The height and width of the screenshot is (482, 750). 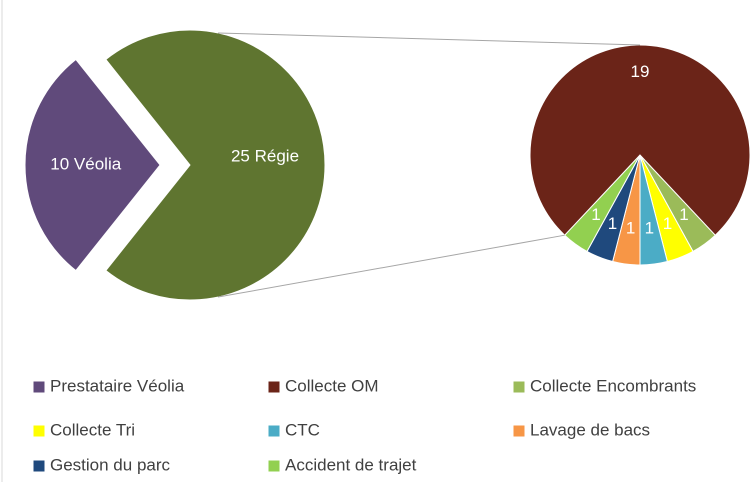 What do you see at coordinates (351, 464) in the screenshot?
I see `legend-label: Accident de trajet` at bounding box center [351, 464].